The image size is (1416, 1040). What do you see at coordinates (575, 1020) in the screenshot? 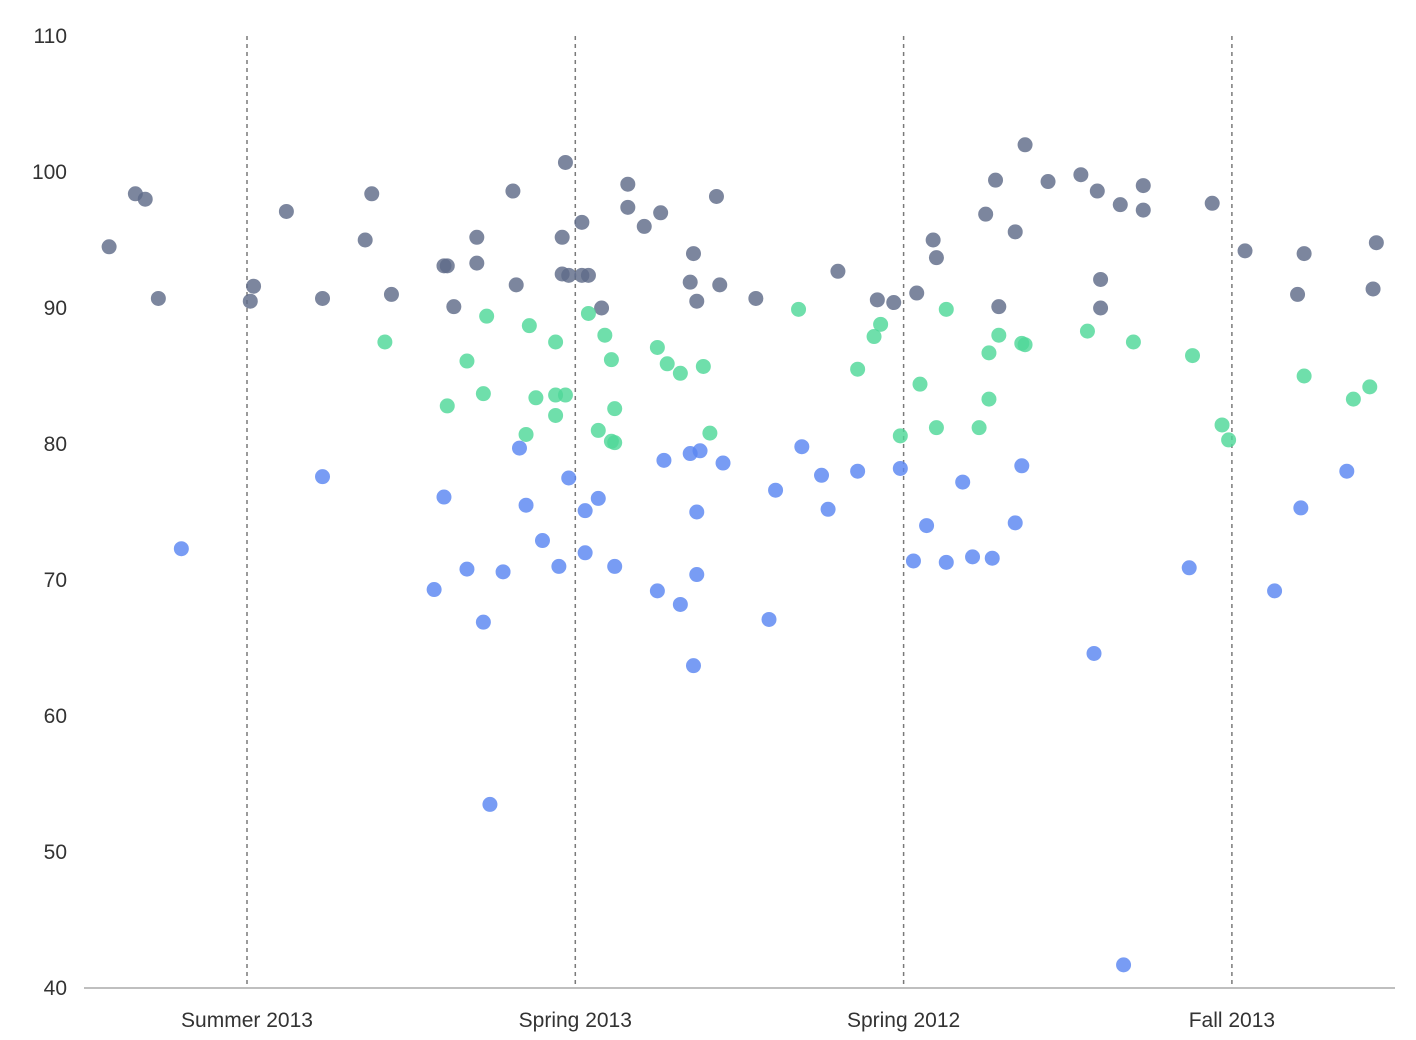
I see `x-tick-label: Spring 2013` at bounding box center [575, 1020].